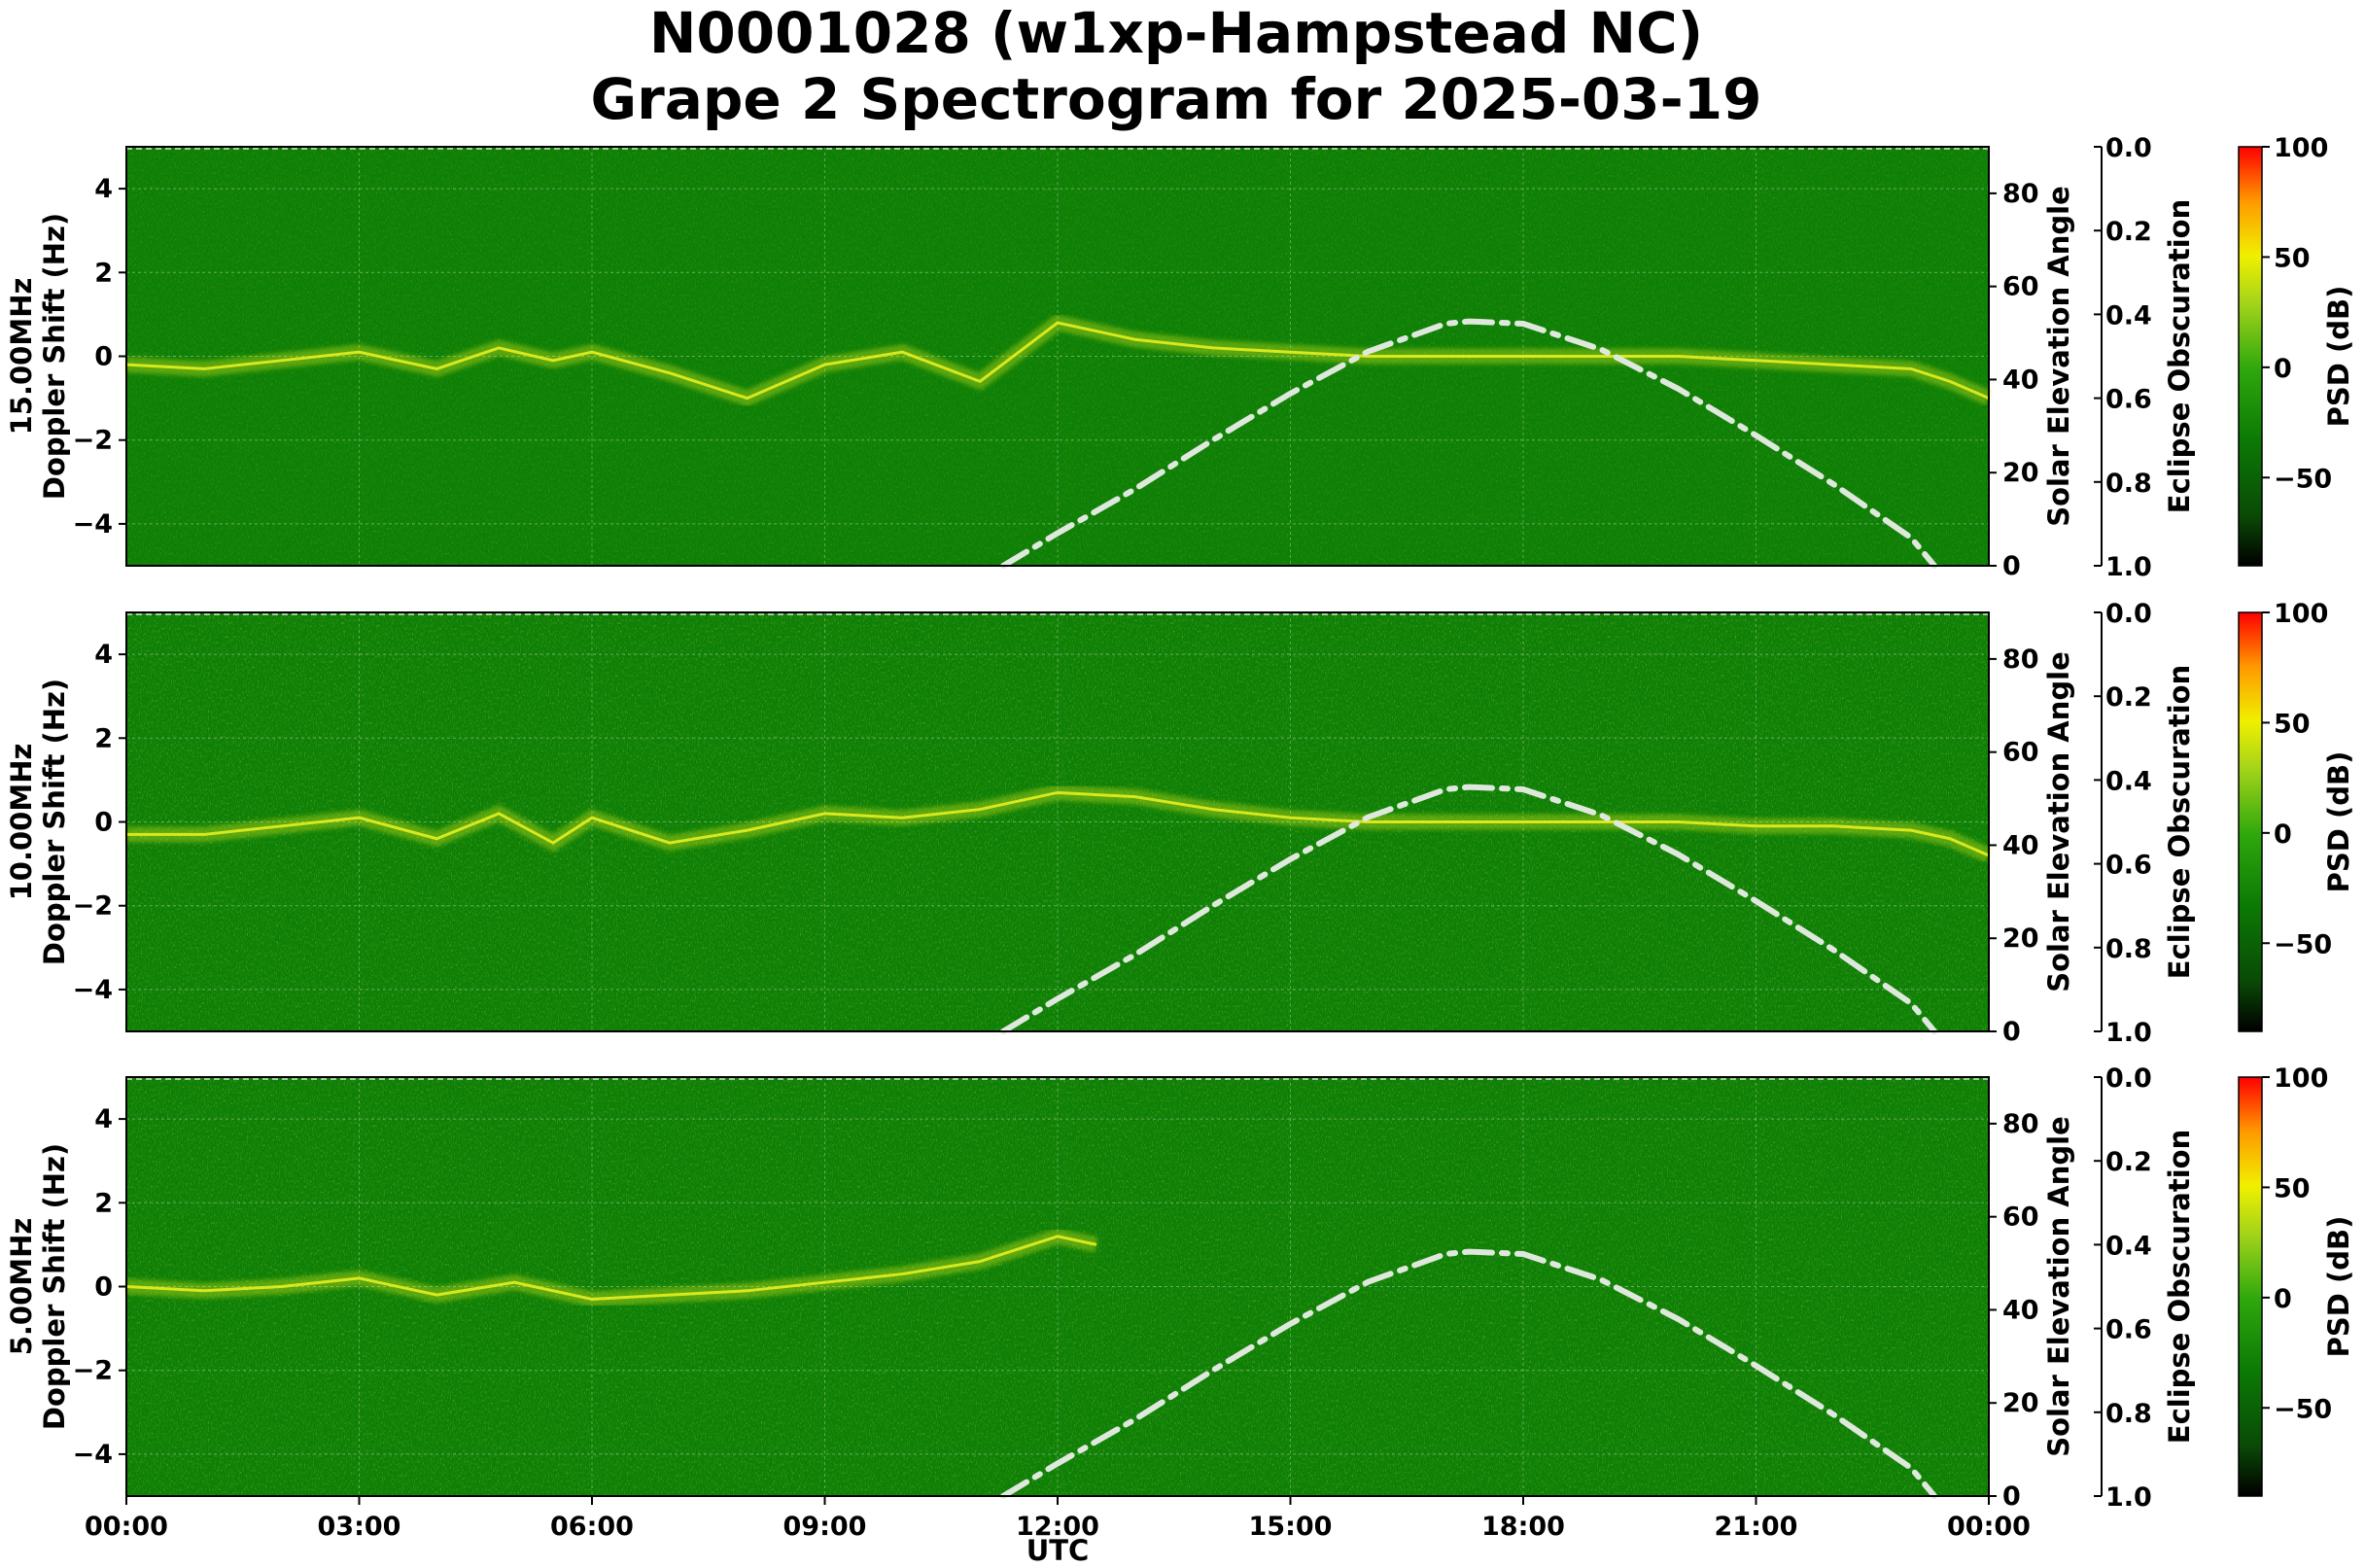 This screenshot has height=1568, width=2365. What do you see at coordinates (21, 1287) in the screenshot?
I see `frequency-label: 5.00MHz` at bounding box center [21, 1287].